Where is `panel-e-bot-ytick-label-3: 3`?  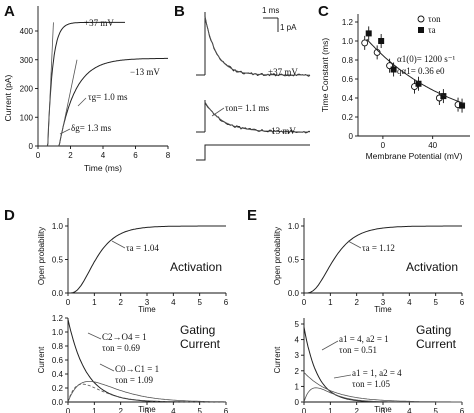 panel-e-bot-ytick-label-3: 3 is located at coordinates (297, 355).